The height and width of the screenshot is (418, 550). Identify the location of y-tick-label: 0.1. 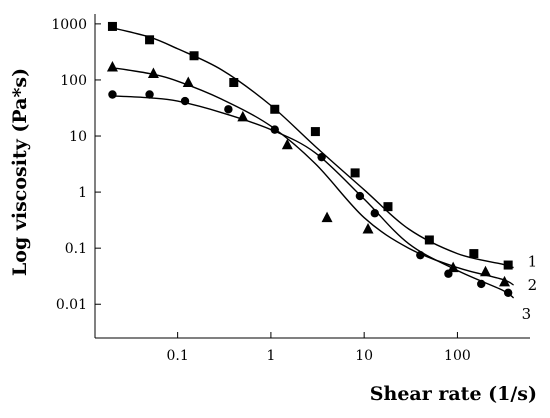
(76, 249).